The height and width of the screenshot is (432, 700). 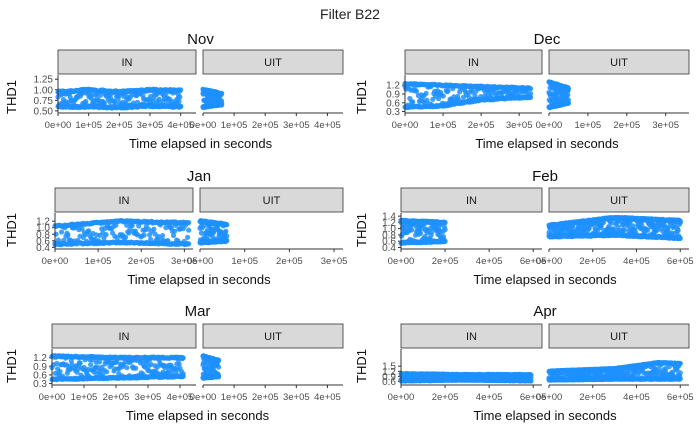 What do you see at coordinates (533, 261) in the screenshot?
I see `x-tick-label: 6e+05` at bounding box center [533, 261].